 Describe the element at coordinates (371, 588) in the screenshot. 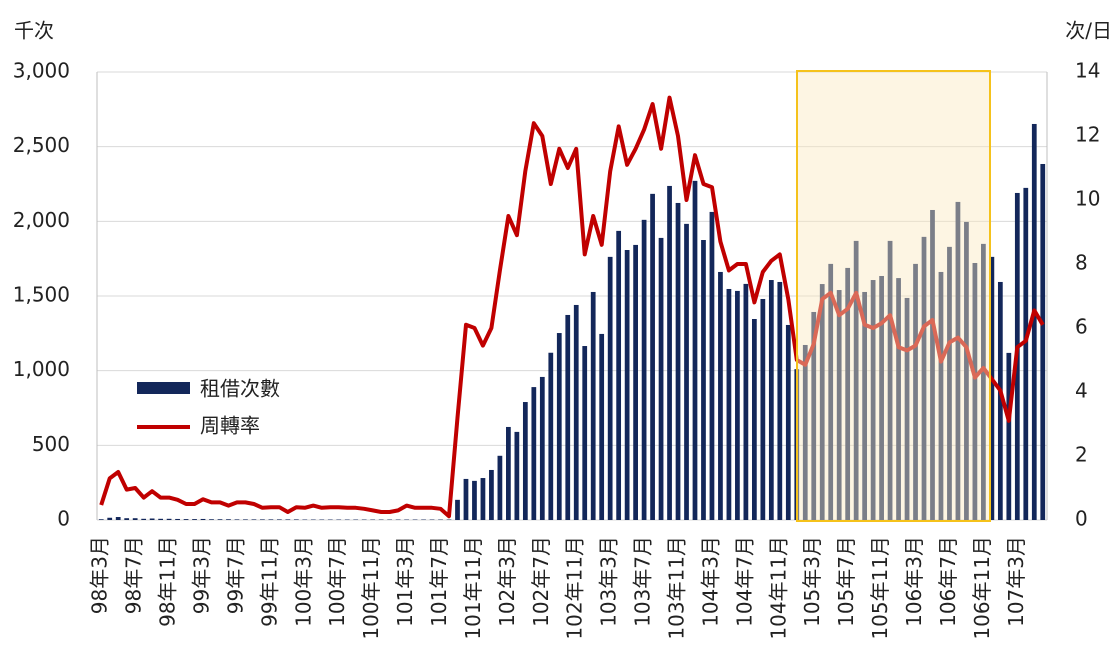

I see `x-tick-label: 100年11月` at that location.